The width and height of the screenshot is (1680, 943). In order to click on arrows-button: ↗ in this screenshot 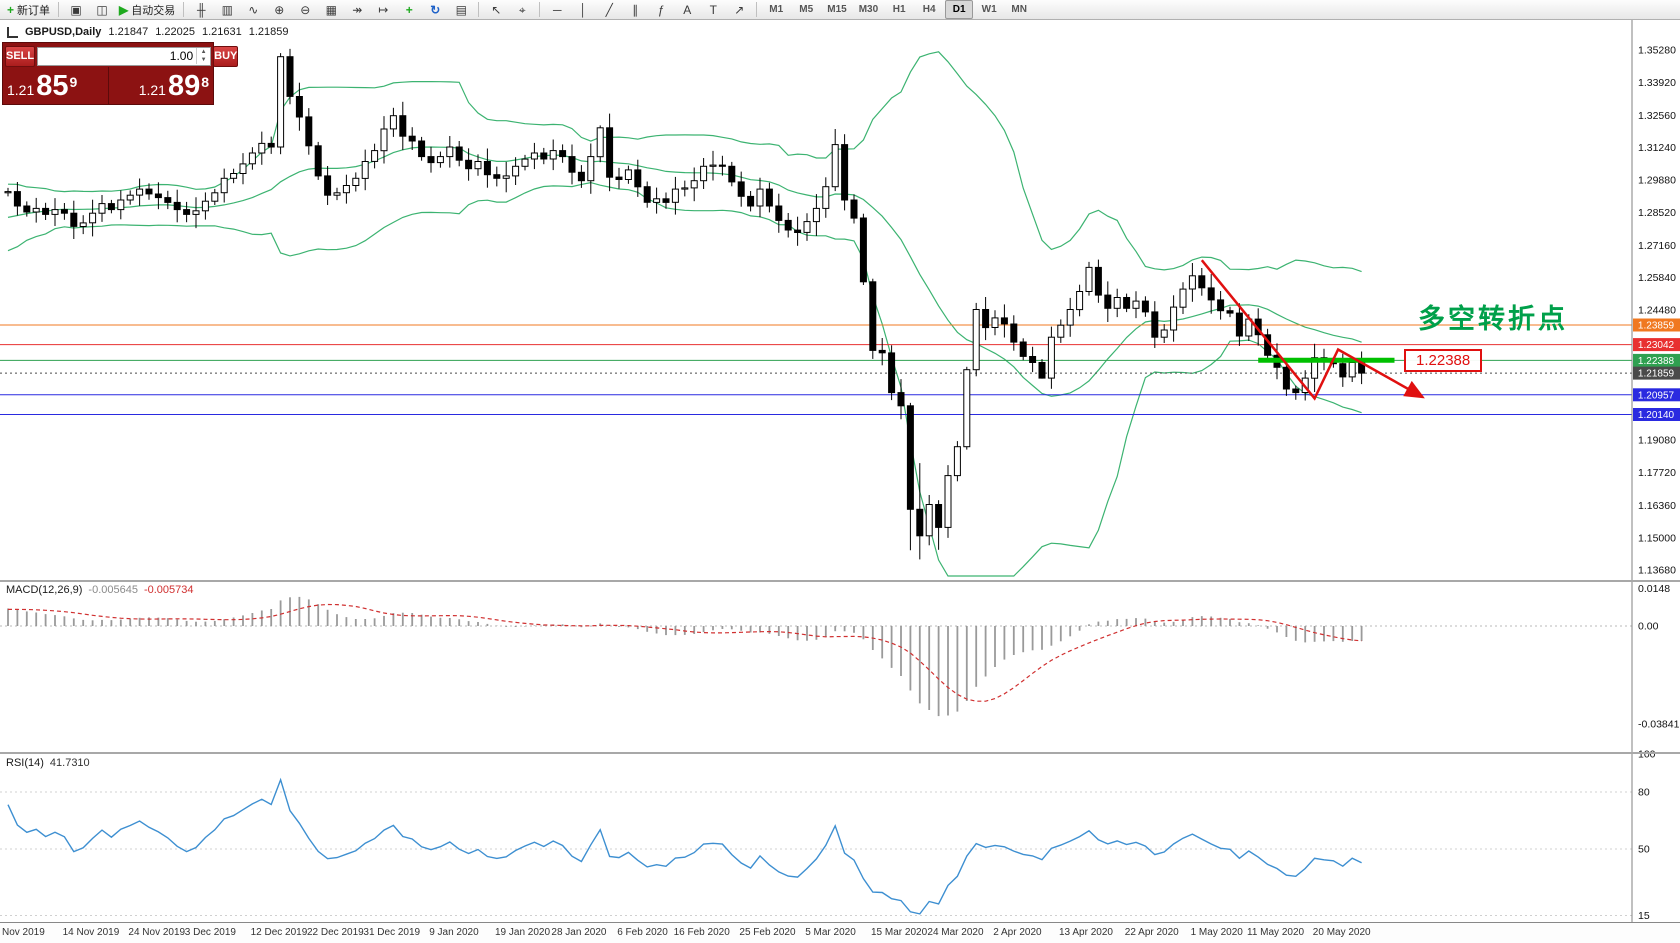, I will do `click(739, 9)`.